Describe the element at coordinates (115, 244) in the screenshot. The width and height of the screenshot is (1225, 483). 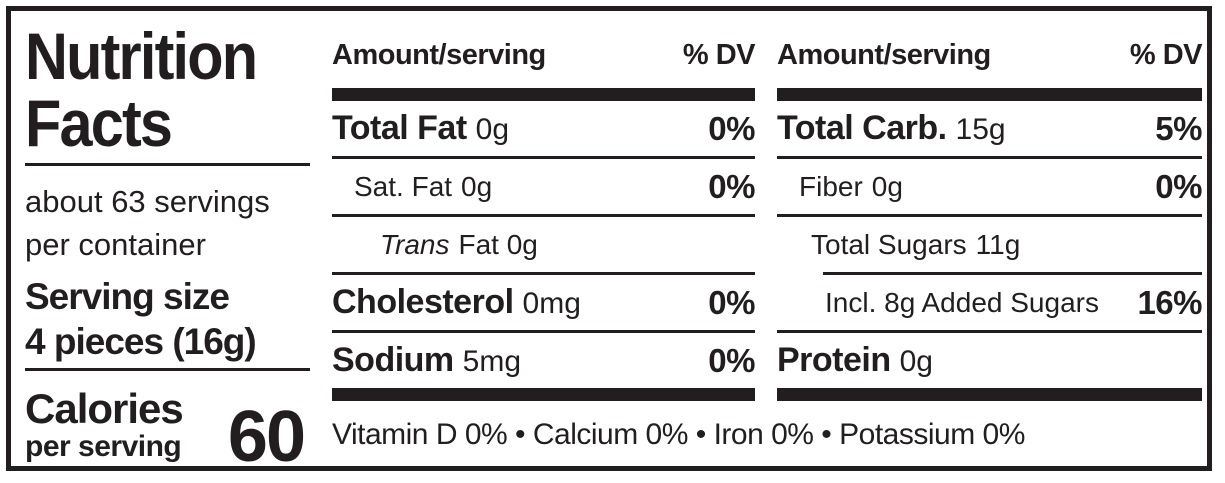
I see `servings-line-2: per container` at that location.